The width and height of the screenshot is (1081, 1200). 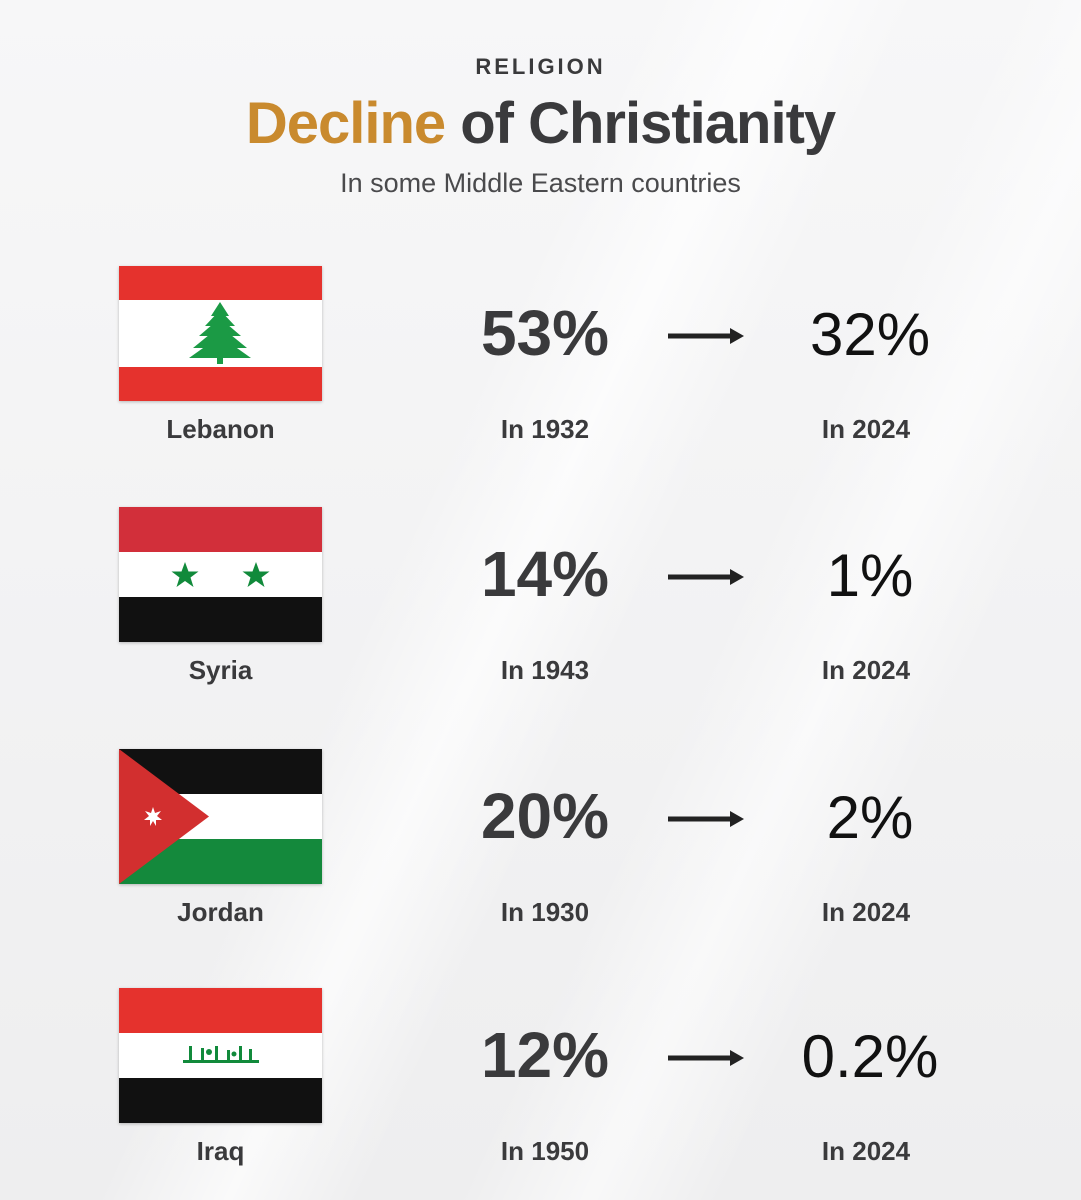 I want to click on syria-flag-icon, so click(x=220, y=574).